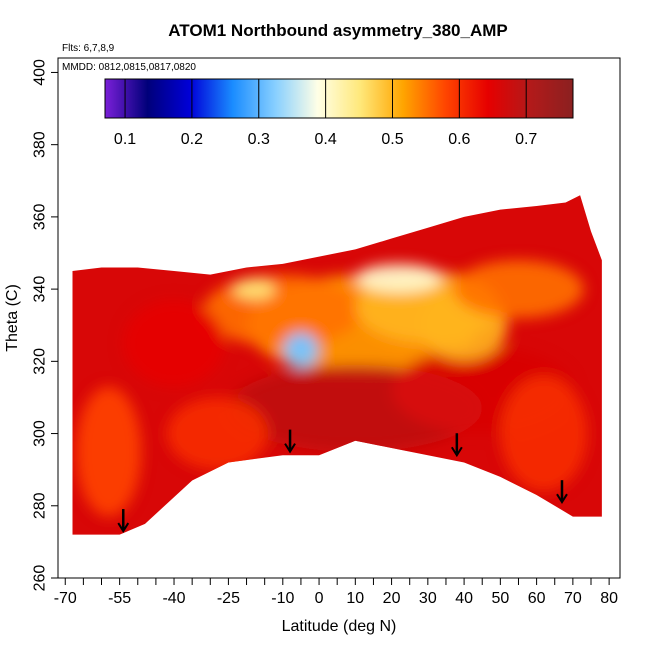 This screenshot has height=650, width=650. What do you see at coordinates (428, 598) in the screenshot?
I see `x-tick-label: 30` at bounding box center [428, 598].